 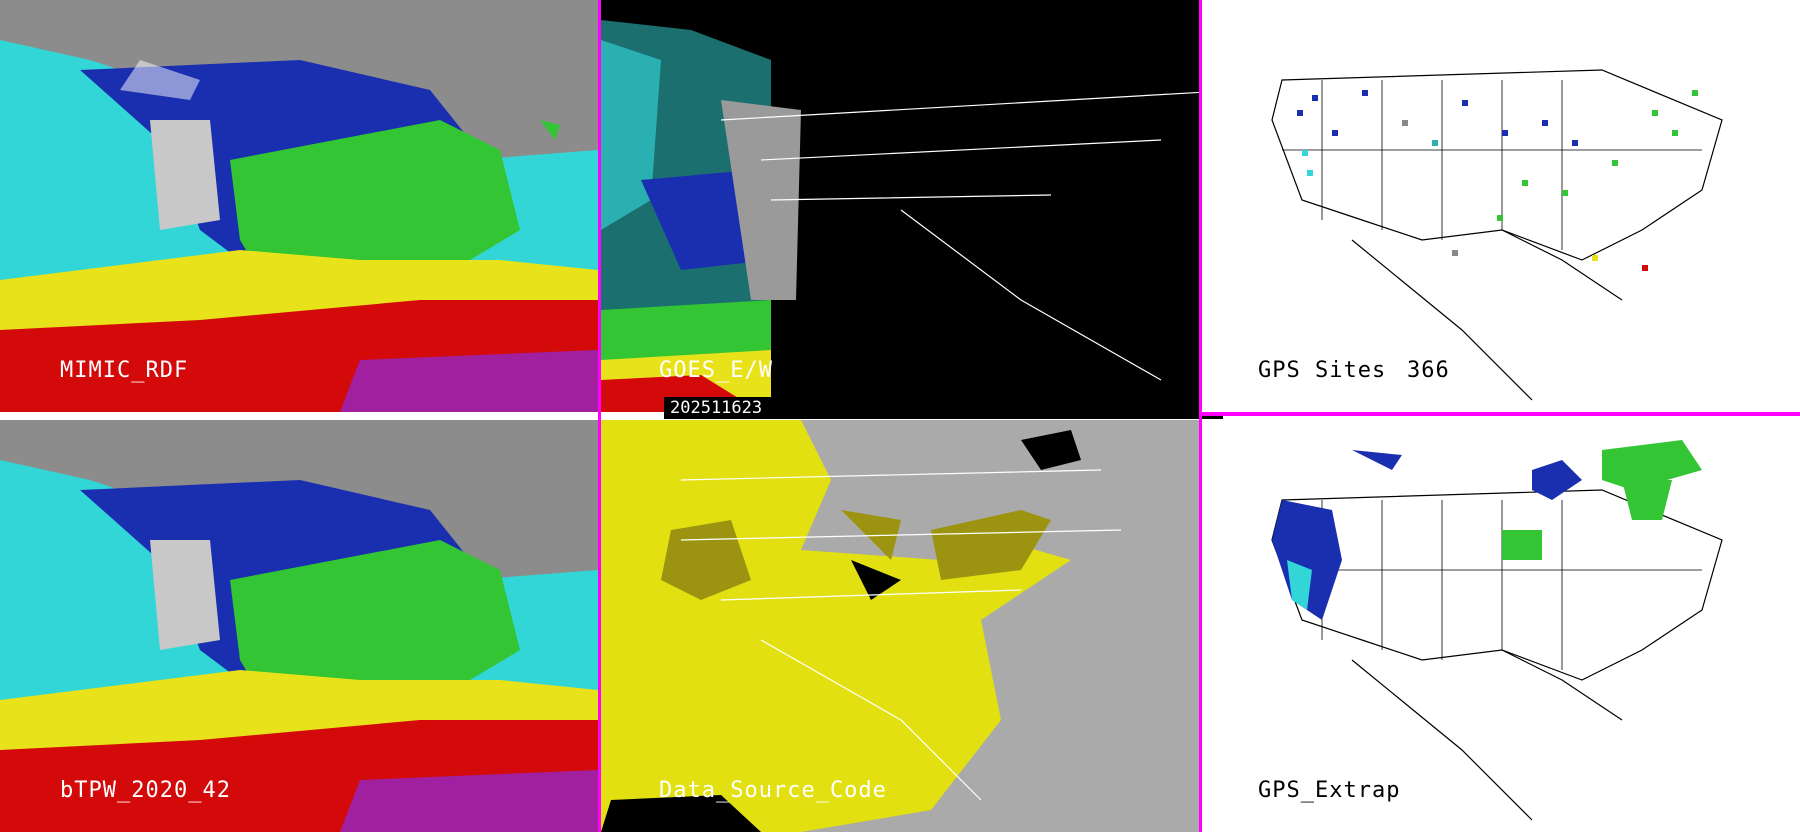 I want to click on divider-horizontal, so click(x=1501, y=414).